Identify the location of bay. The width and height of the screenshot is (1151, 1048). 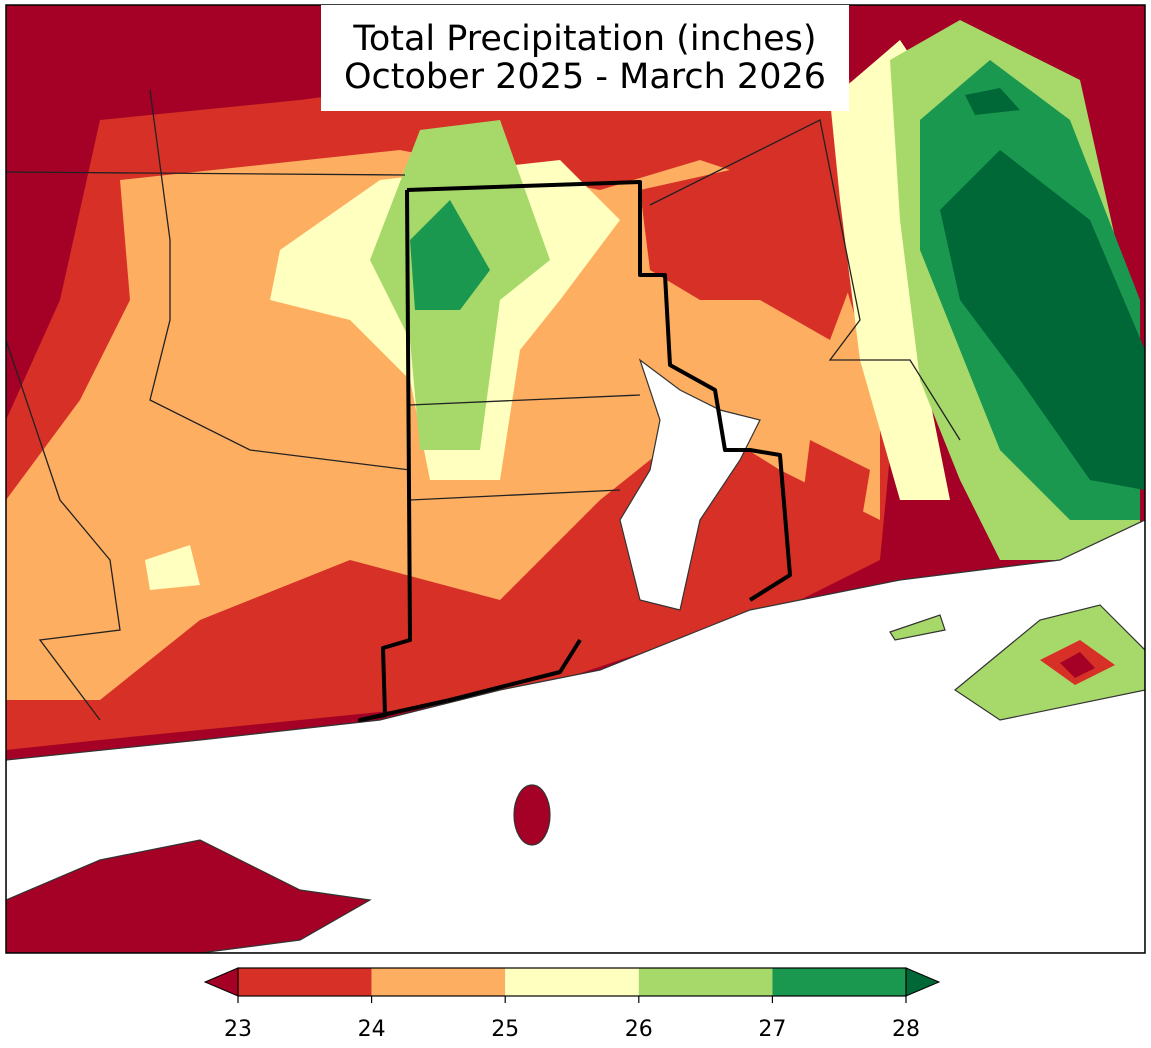
(690, 484).